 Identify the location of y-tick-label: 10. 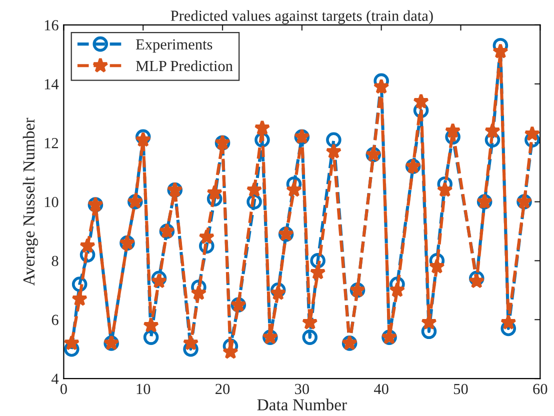
(51, 202).